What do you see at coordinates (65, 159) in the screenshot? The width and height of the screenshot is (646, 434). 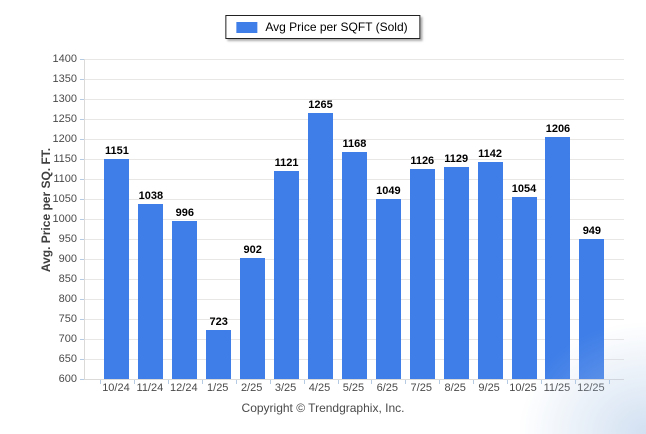 I see `y-tick-label: 1150` at bounding box center [65, 159].